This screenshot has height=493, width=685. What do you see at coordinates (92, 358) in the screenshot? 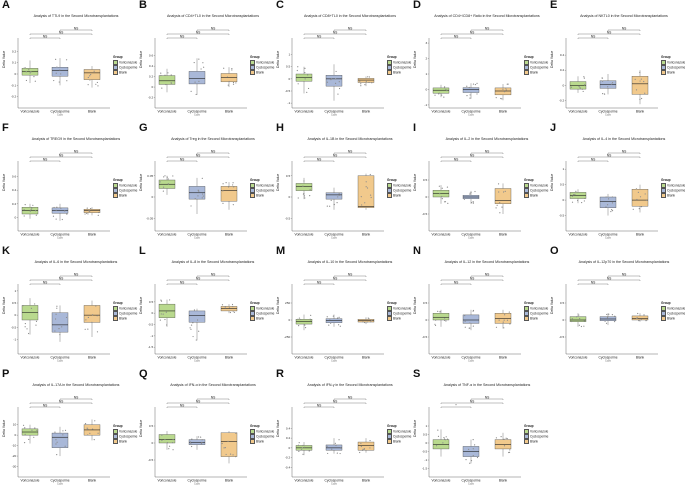
I see `x-tick-label: Blank` at bounding box center [92, 358].